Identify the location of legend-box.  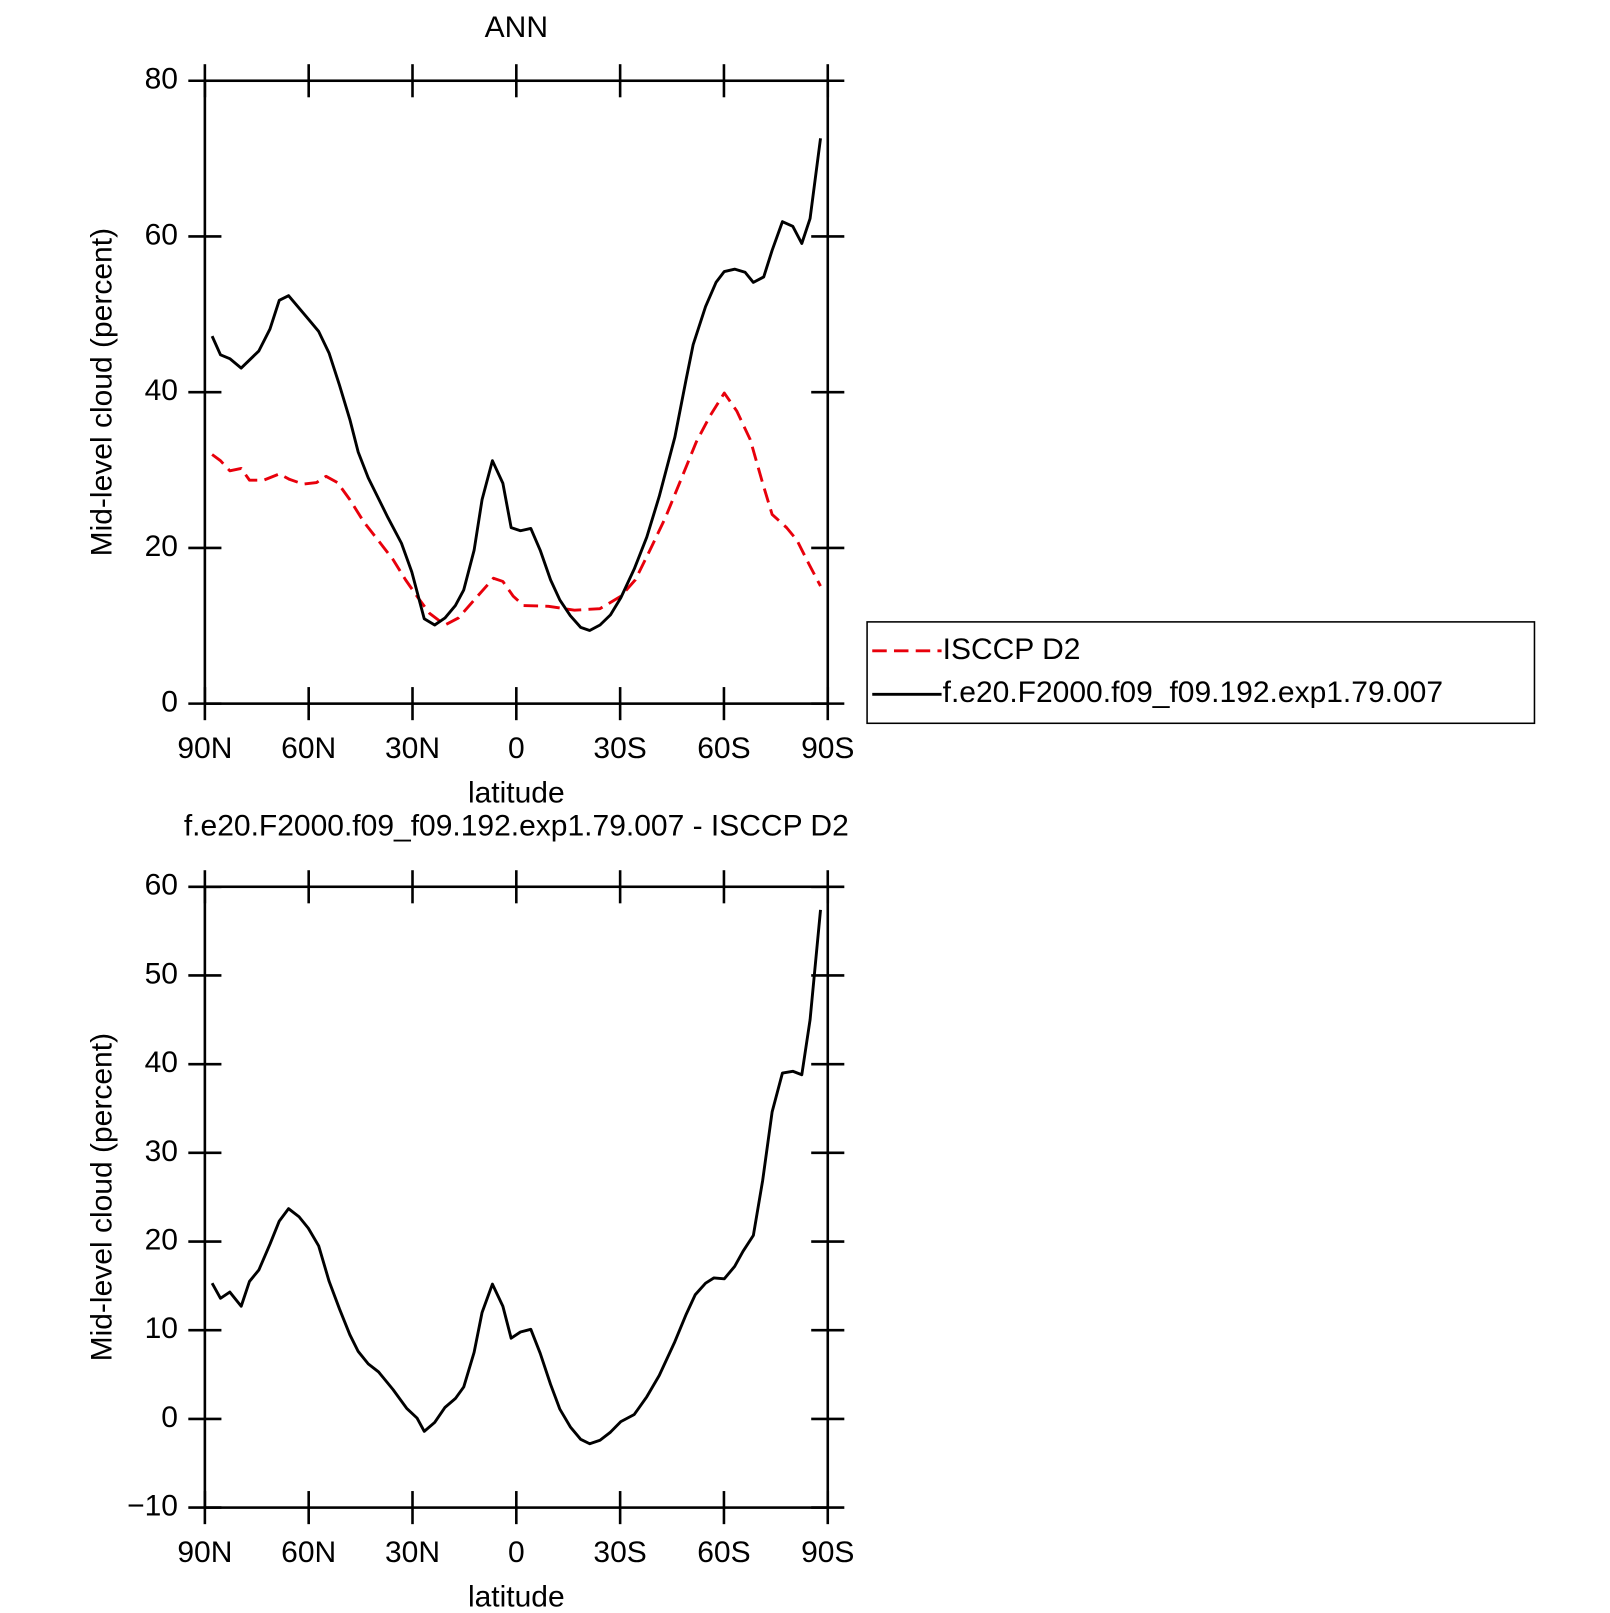
(1201, 673).